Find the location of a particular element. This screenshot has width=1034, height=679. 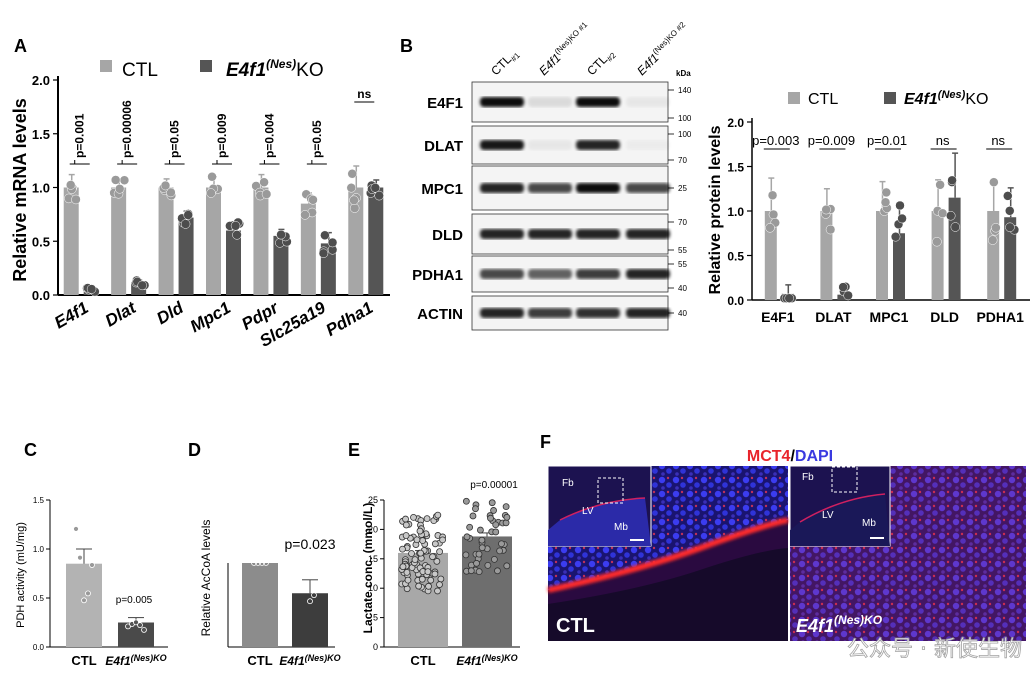

y-tick-label: 1.5 is located at coordinates (735, 168).